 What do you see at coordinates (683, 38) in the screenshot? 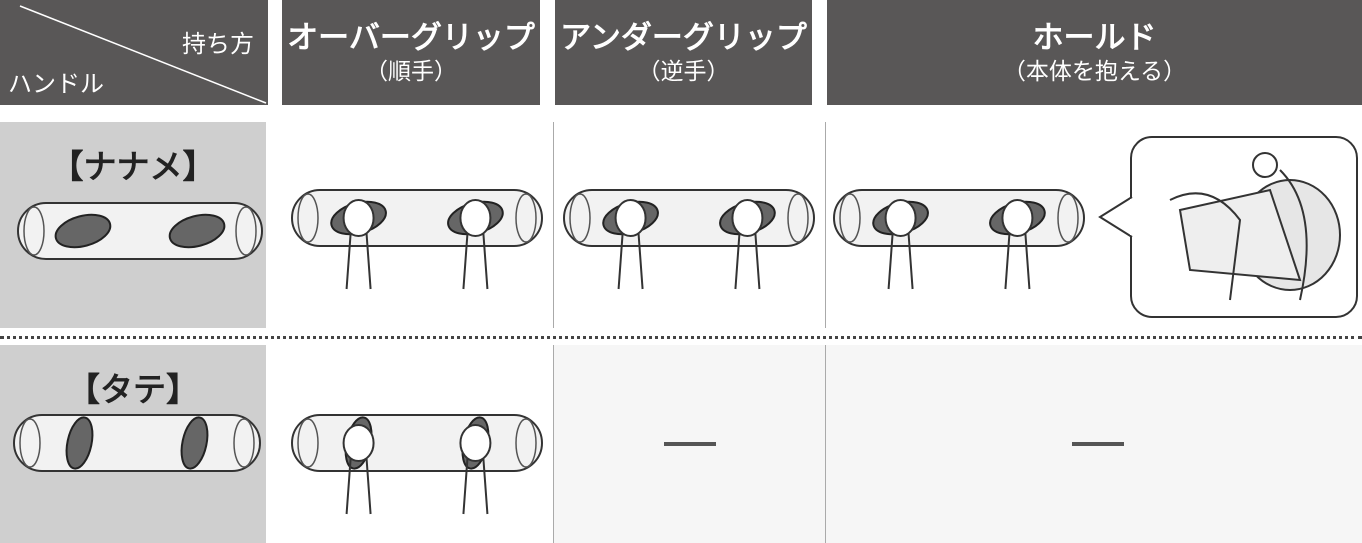
I see `column-title: アンダーグリップ` at bounding box center [683, 38].